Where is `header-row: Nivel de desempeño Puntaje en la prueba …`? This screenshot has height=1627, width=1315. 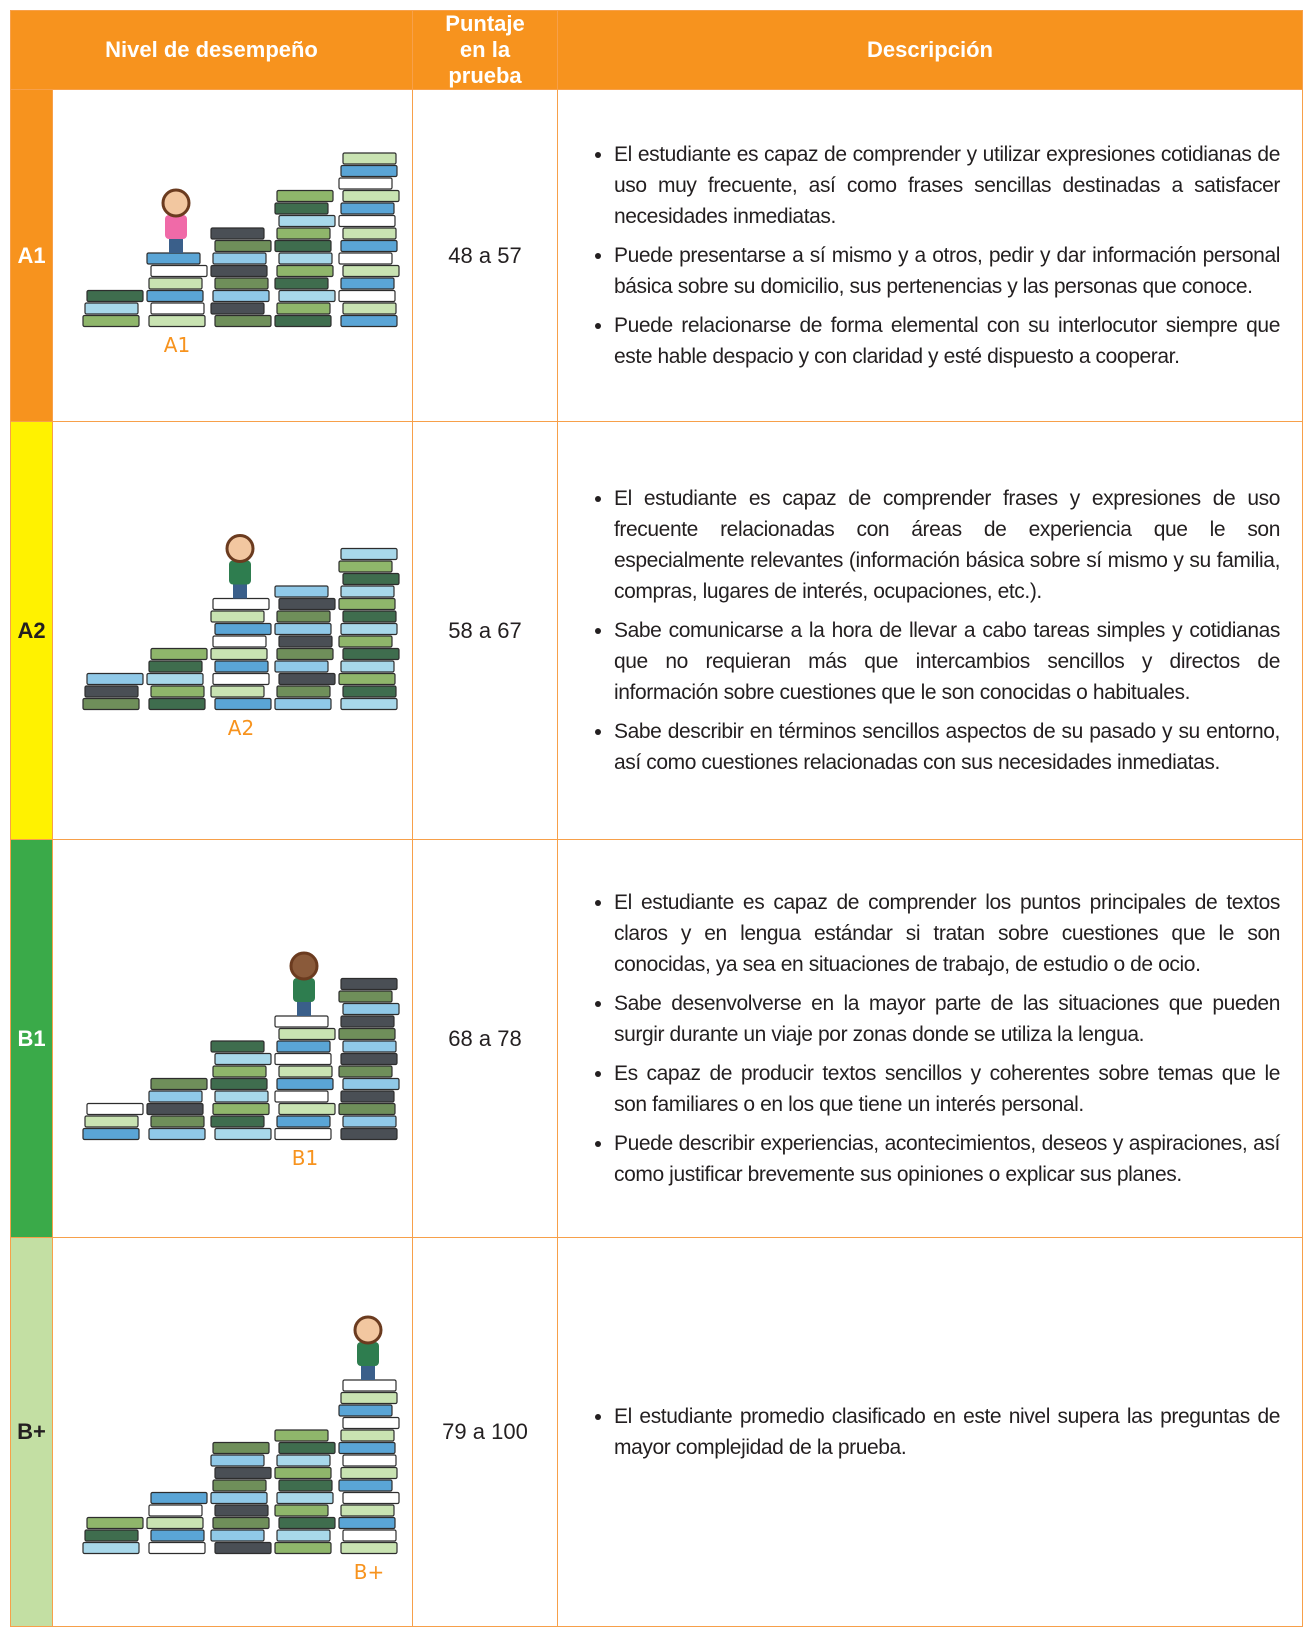 header-row: Nivel de desempeño Puntaje en la prueba … is located at coordinates (656, 50).